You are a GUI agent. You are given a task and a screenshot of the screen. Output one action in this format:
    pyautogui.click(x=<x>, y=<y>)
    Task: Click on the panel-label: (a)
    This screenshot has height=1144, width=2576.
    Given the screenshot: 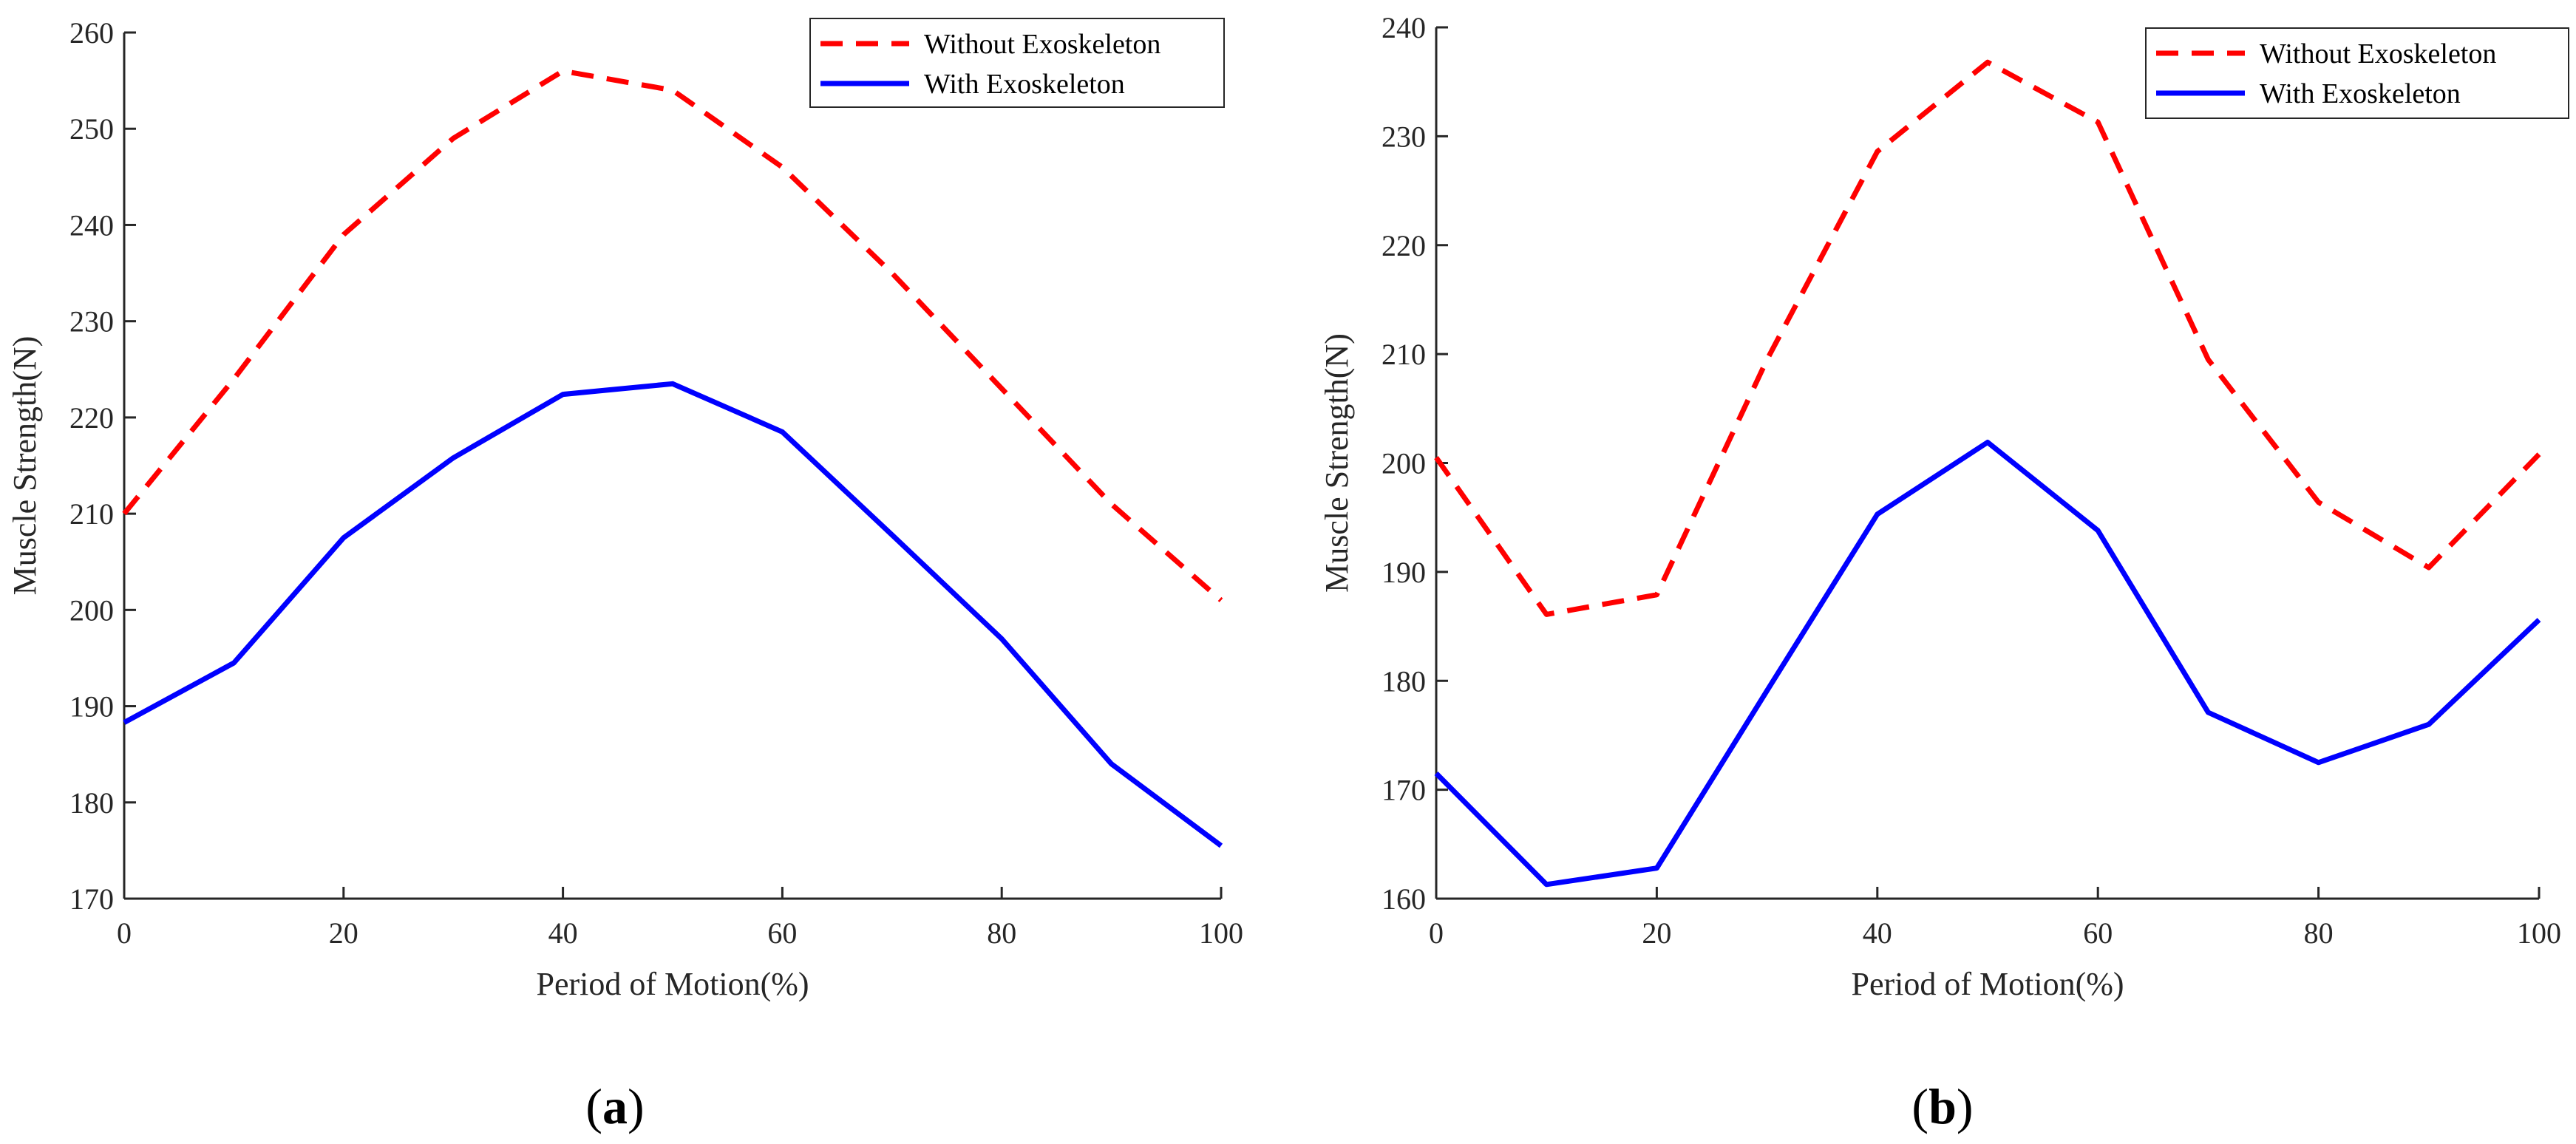 What is the action you would take?
    pyautogui.click(x=614, y=1106)
    